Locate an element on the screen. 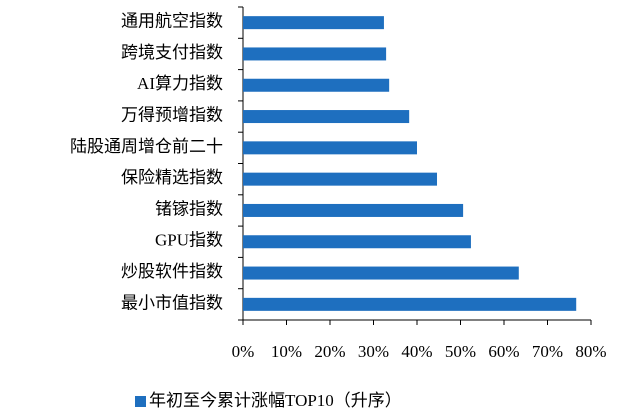 This screenshot has width=620, height=415. y-tick-label: AI算力指数 is located at coordinates (180, 83).